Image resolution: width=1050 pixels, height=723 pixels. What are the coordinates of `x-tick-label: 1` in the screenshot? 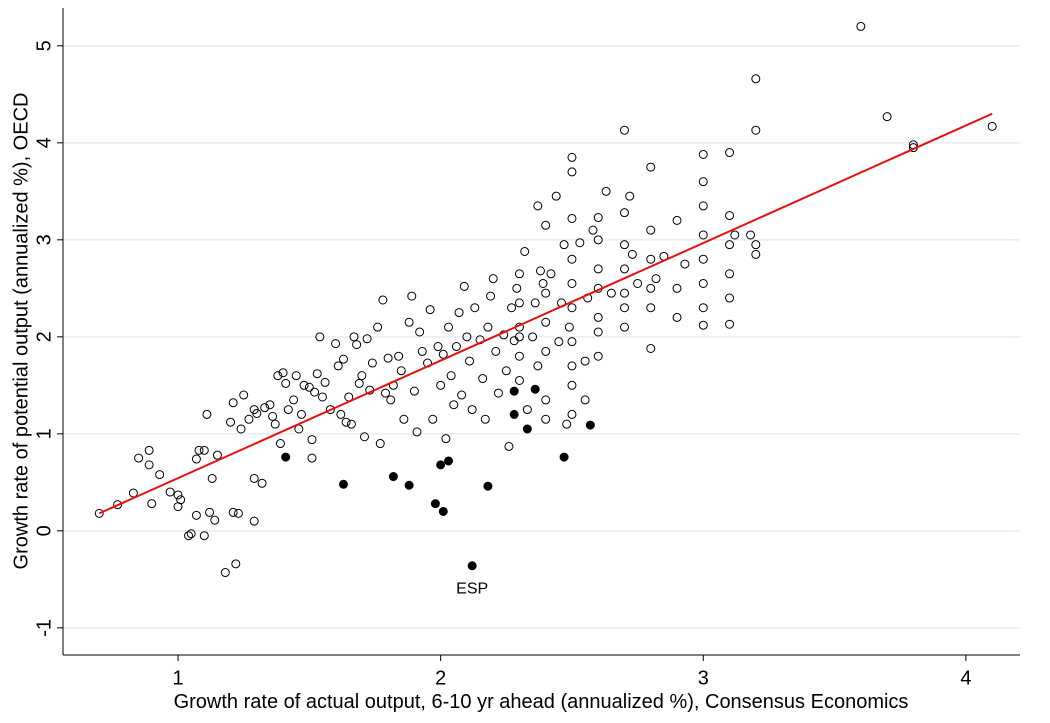 It's located at (177, 678).